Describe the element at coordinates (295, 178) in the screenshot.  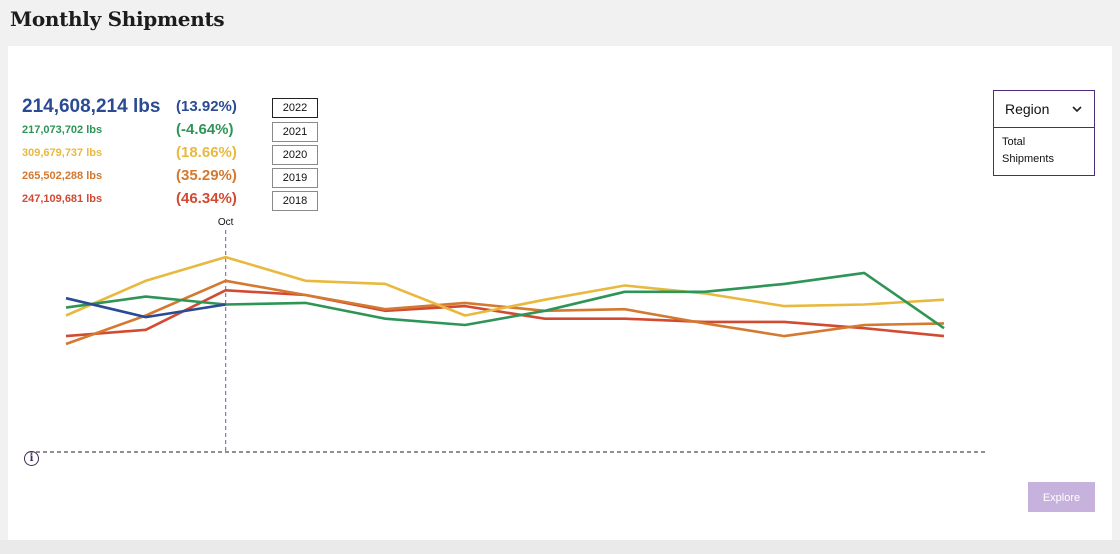
I see `year-button-2019: 2019` at that location.